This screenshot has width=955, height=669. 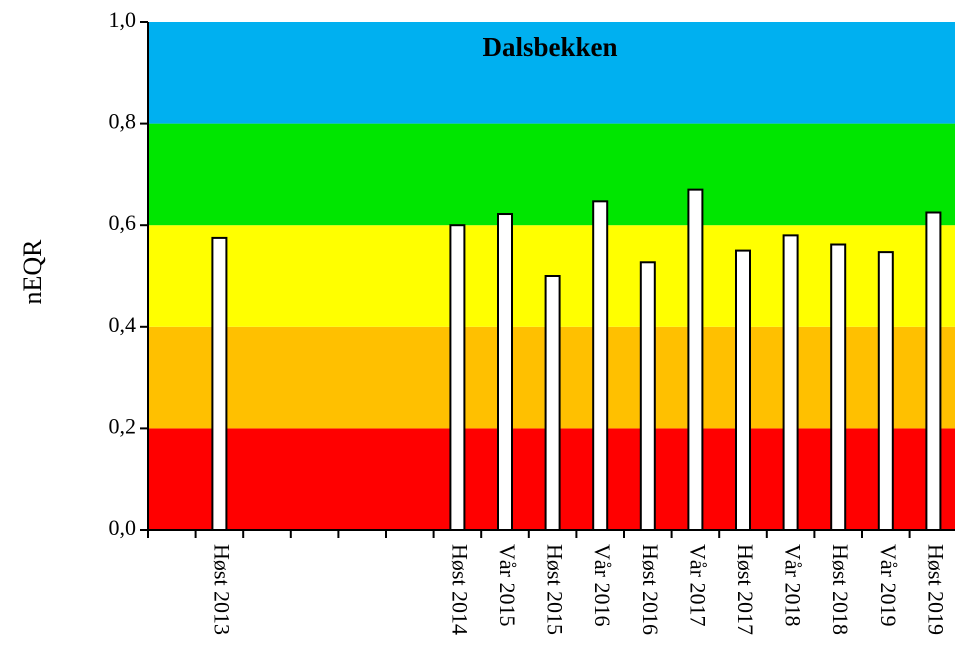 What do you see at coordinates (507, 585) in the screenshot?
I see `x-tick-label: Vår 2015` at bounding box center [507, 585].